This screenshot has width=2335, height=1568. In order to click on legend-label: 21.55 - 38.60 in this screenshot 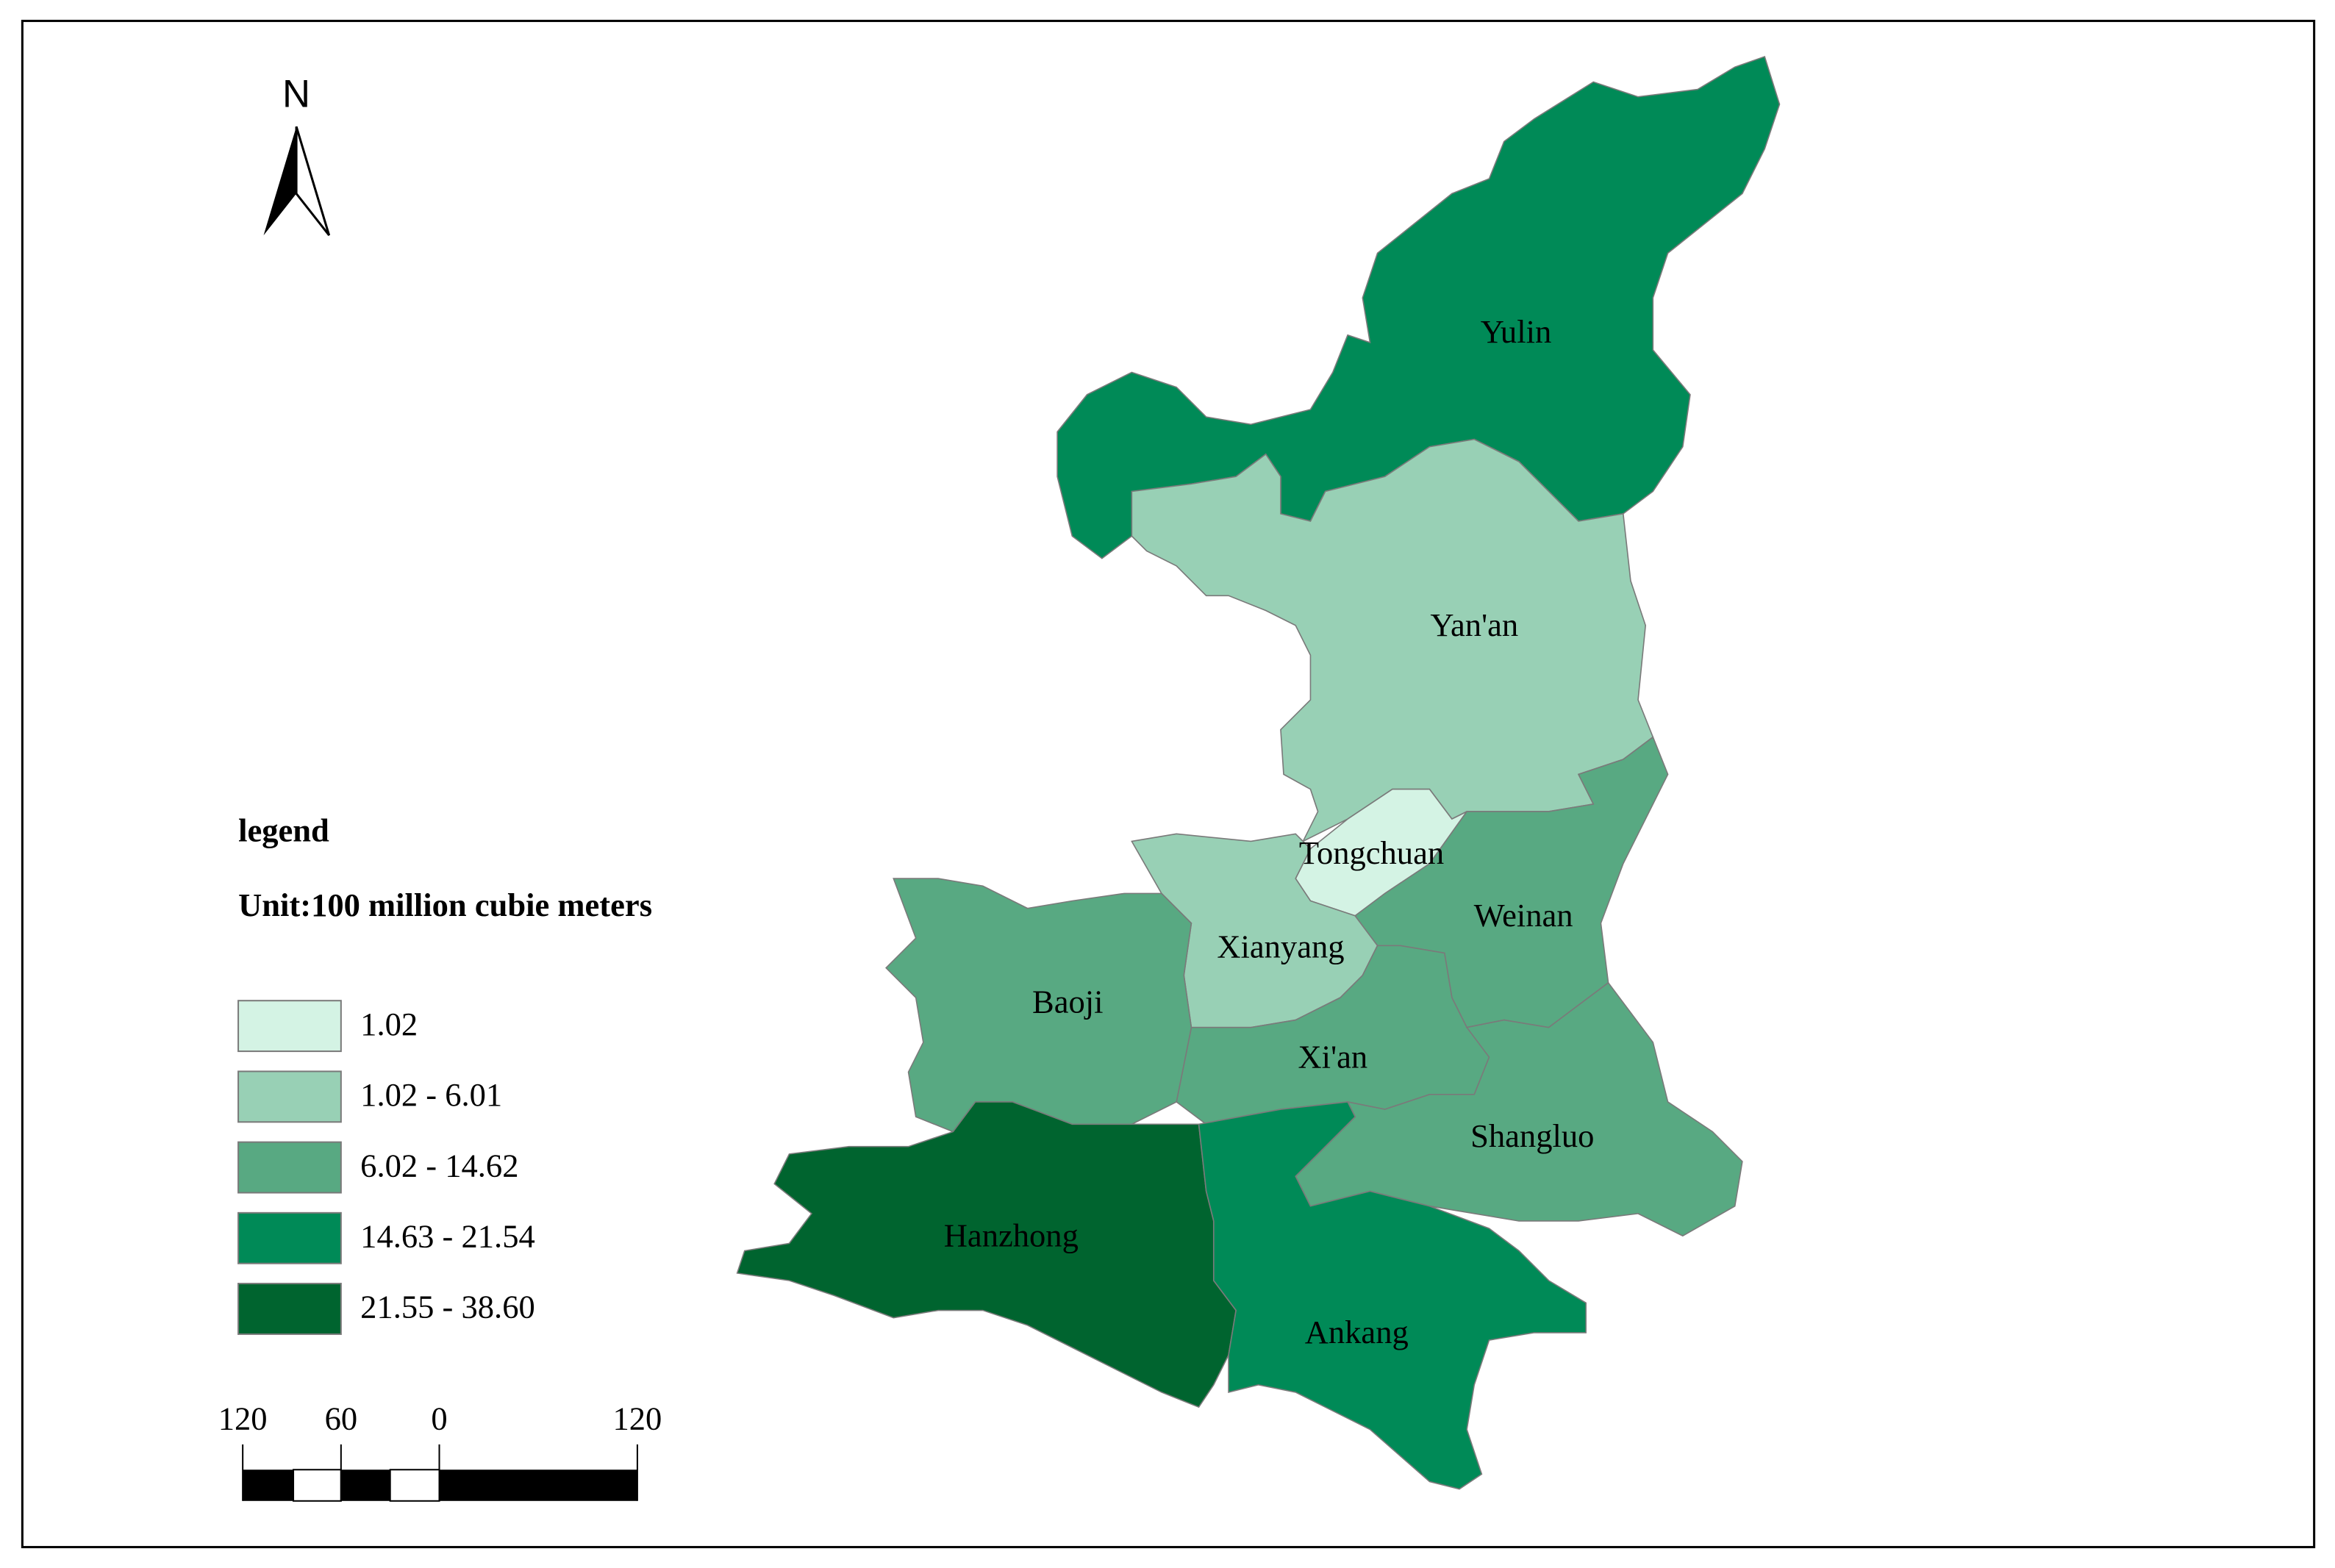, I will do `click(447, 1307)`.